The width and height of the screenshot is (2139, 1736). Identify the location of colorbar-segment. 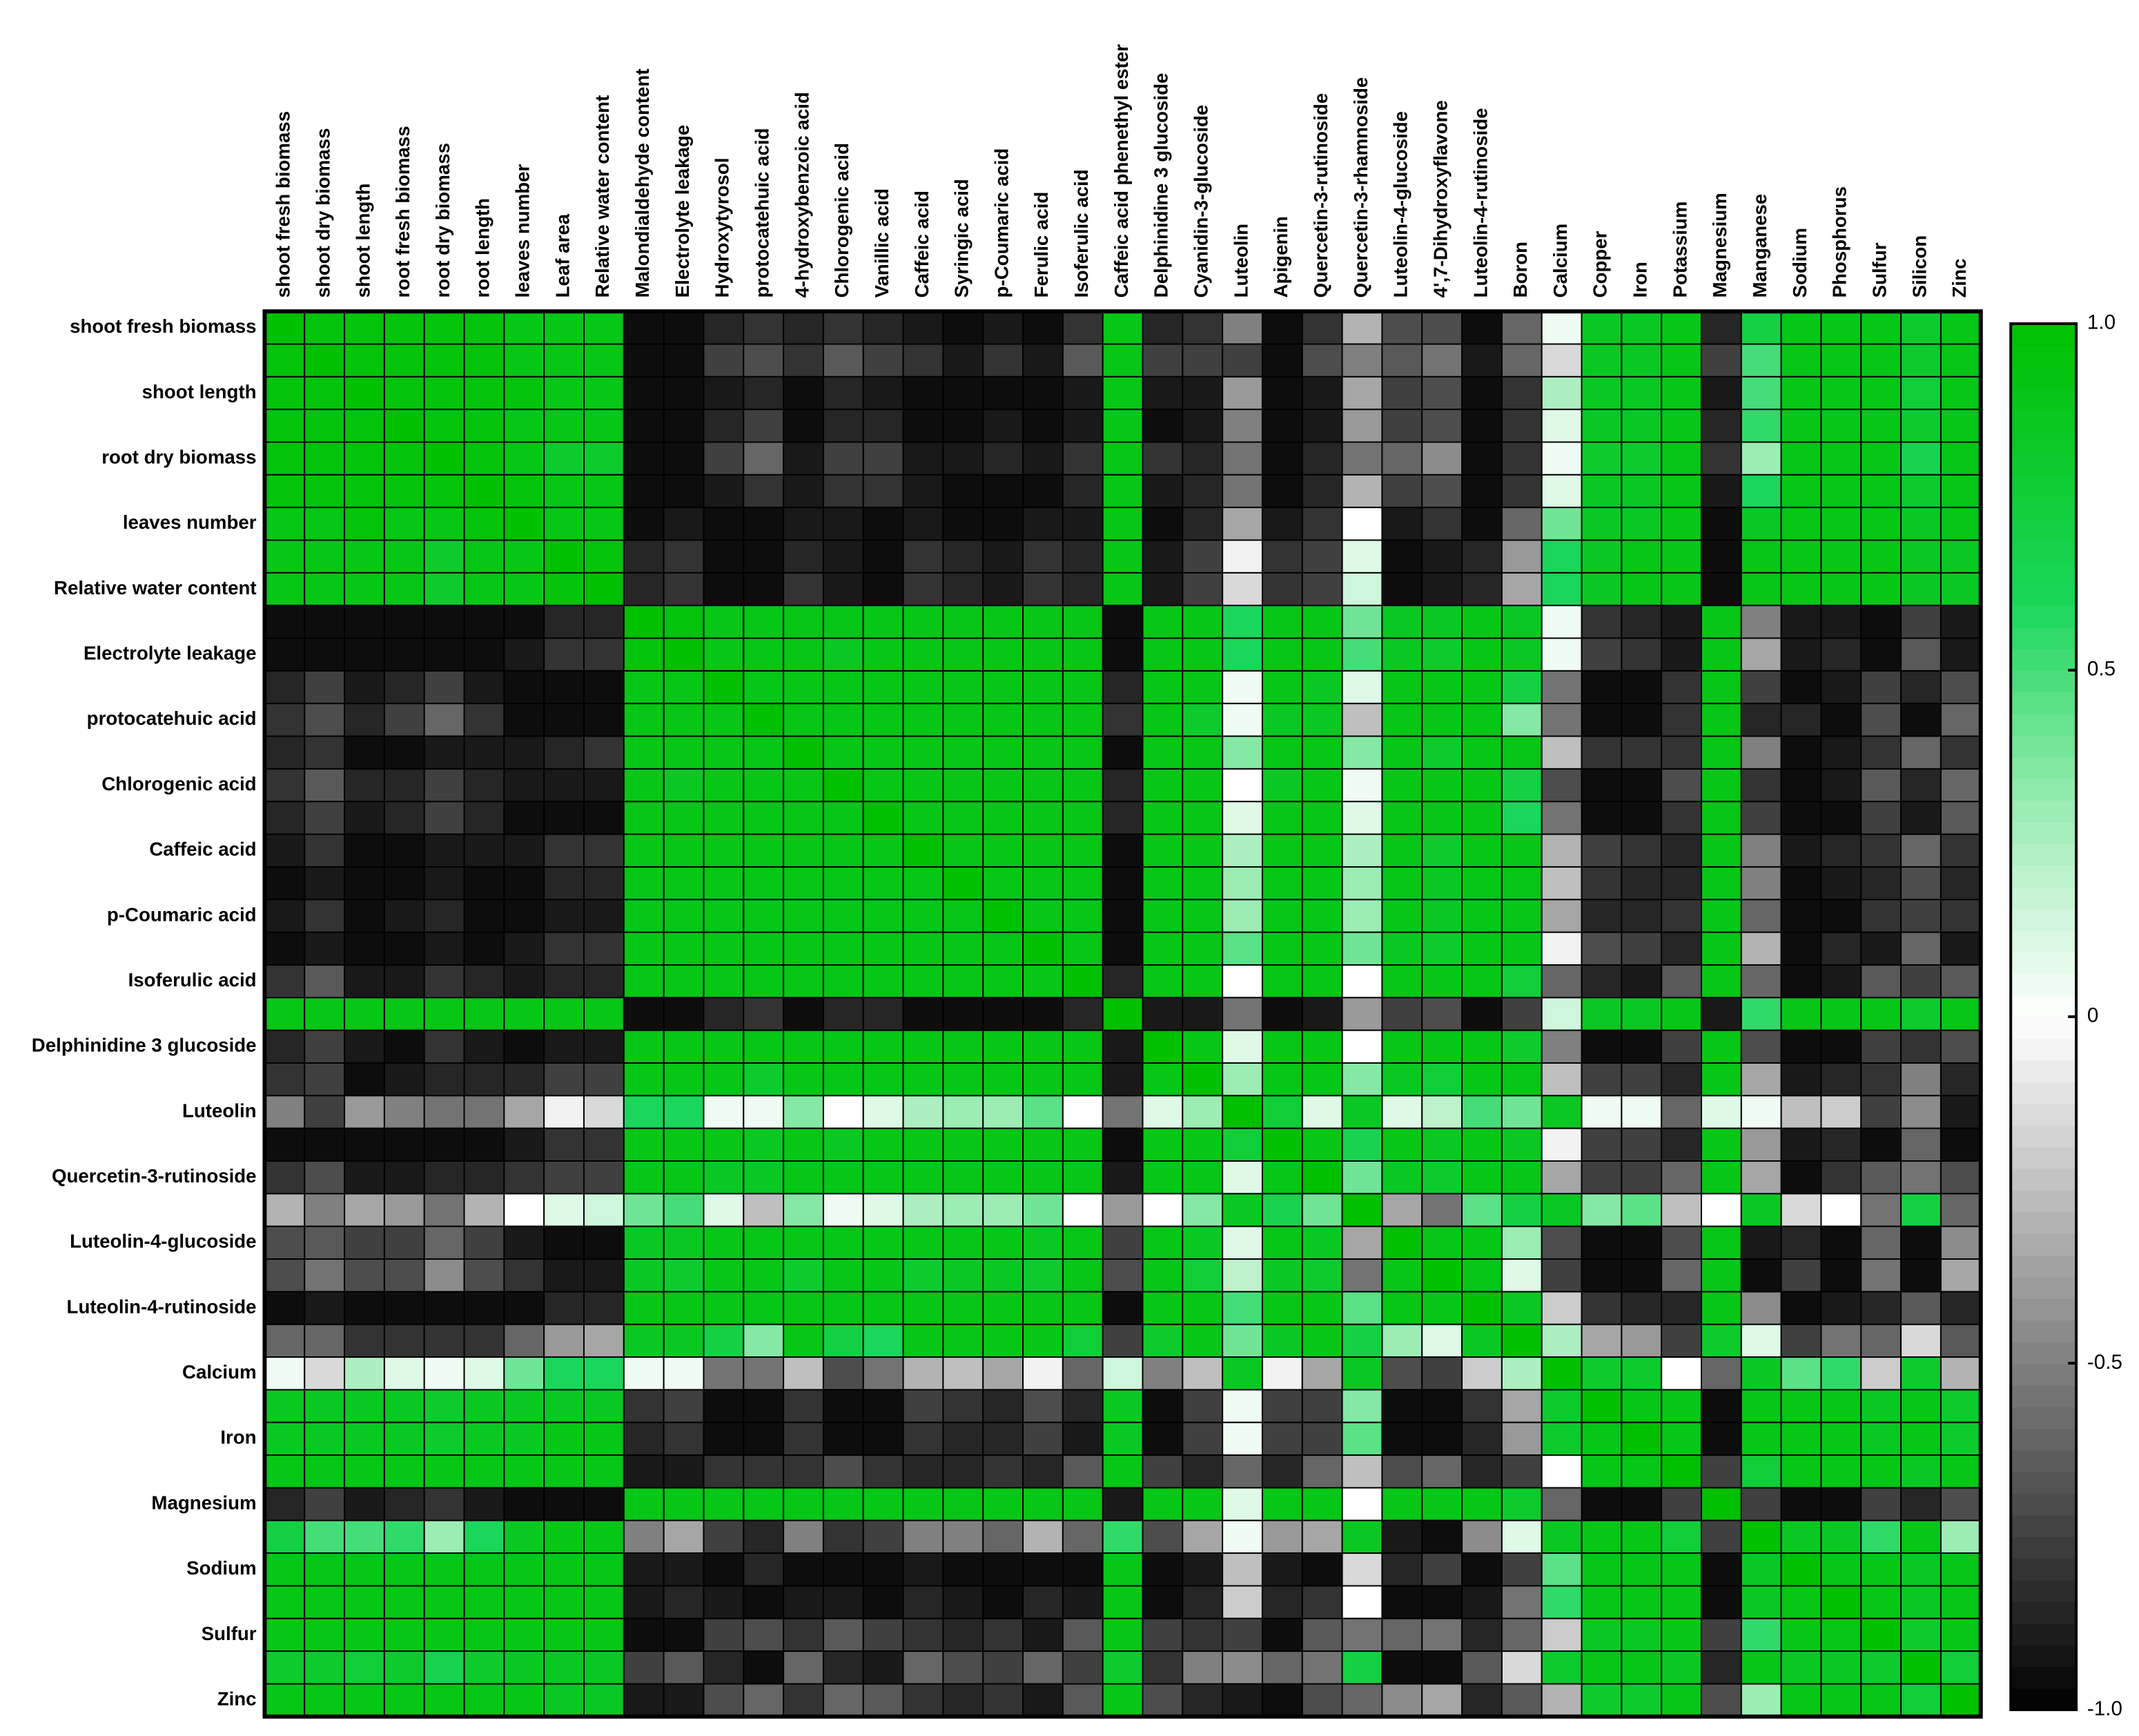
(2044, 378).